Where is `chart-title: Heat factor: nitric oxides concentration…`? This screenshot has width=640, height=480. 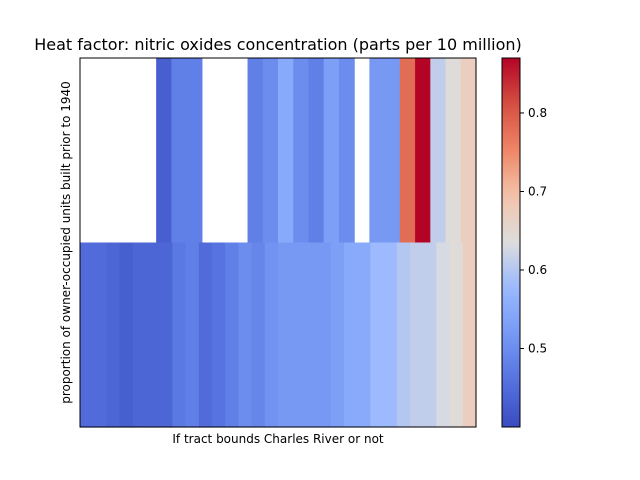 chart-title: Heat factor: nitric oxides concentration… is located at coordinates (278, 44).